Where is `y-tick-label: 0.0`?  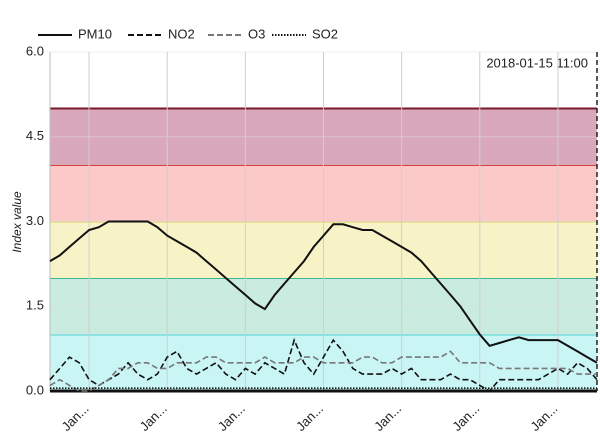
y-tick-label: 0.0 is located at coordinates (35, 389).